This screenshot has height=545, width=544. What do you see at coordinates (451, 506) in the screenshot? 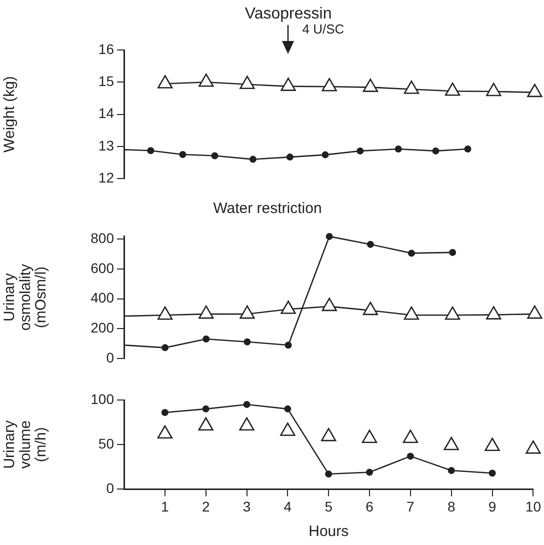
I see `x-tick-label: 8` at bounding box center [451, 506].